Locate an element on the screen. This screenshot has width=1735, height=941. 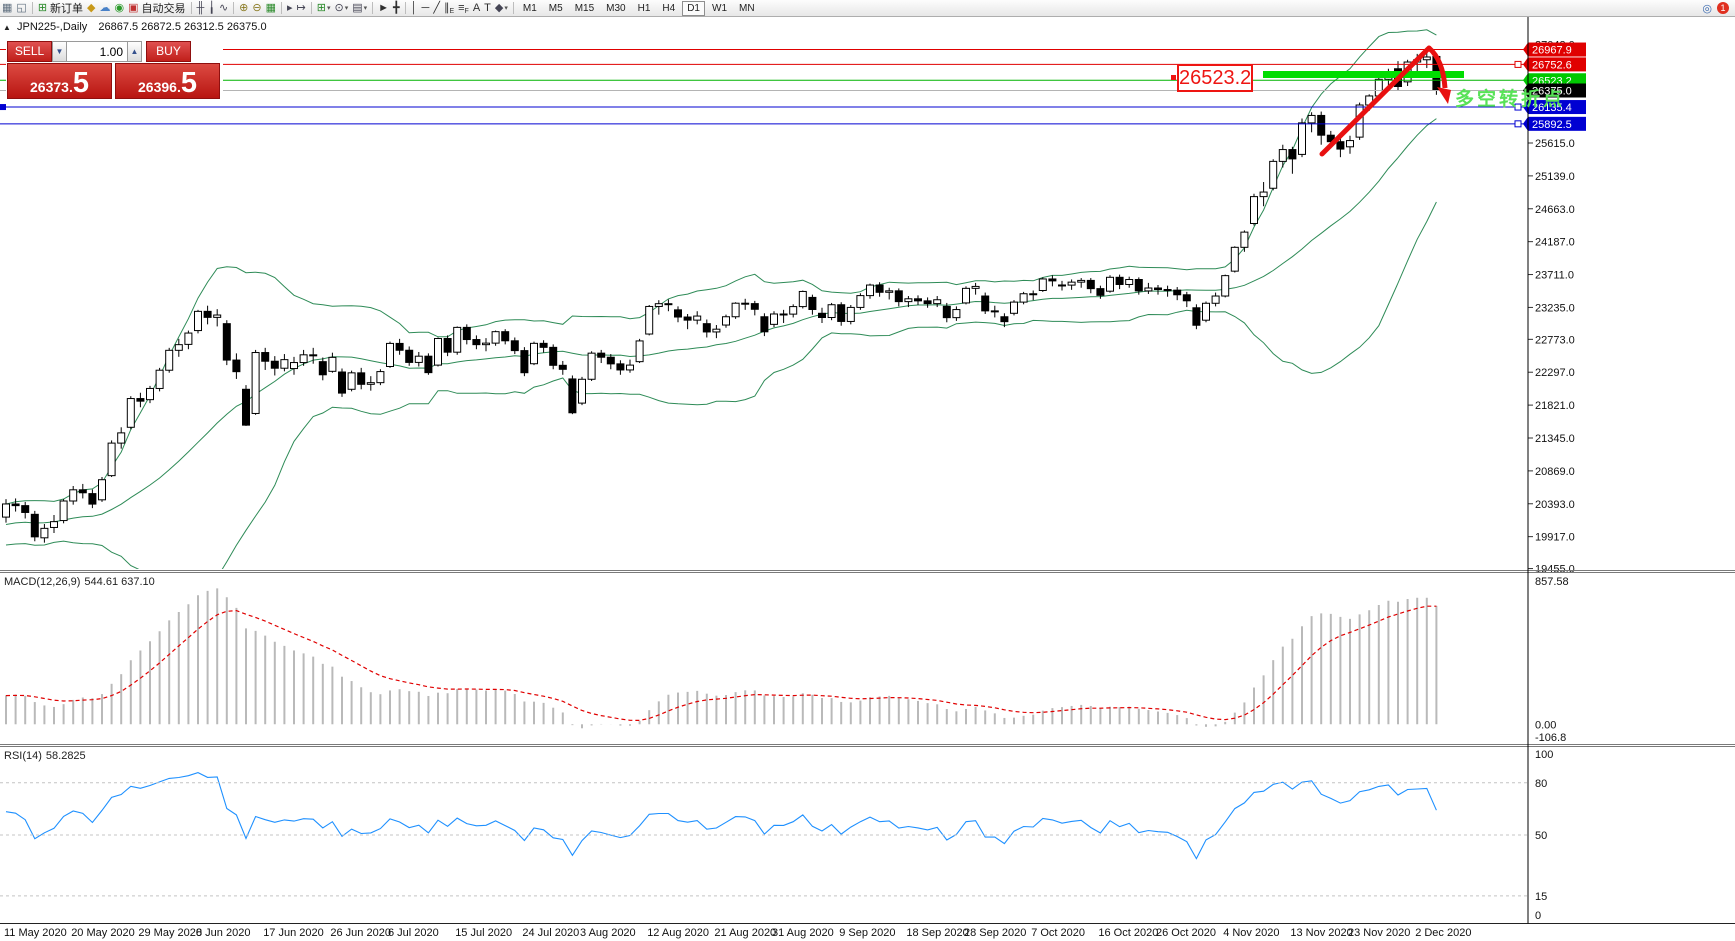
crosshair-icon: ╋ is located at coordinates (396, 7).